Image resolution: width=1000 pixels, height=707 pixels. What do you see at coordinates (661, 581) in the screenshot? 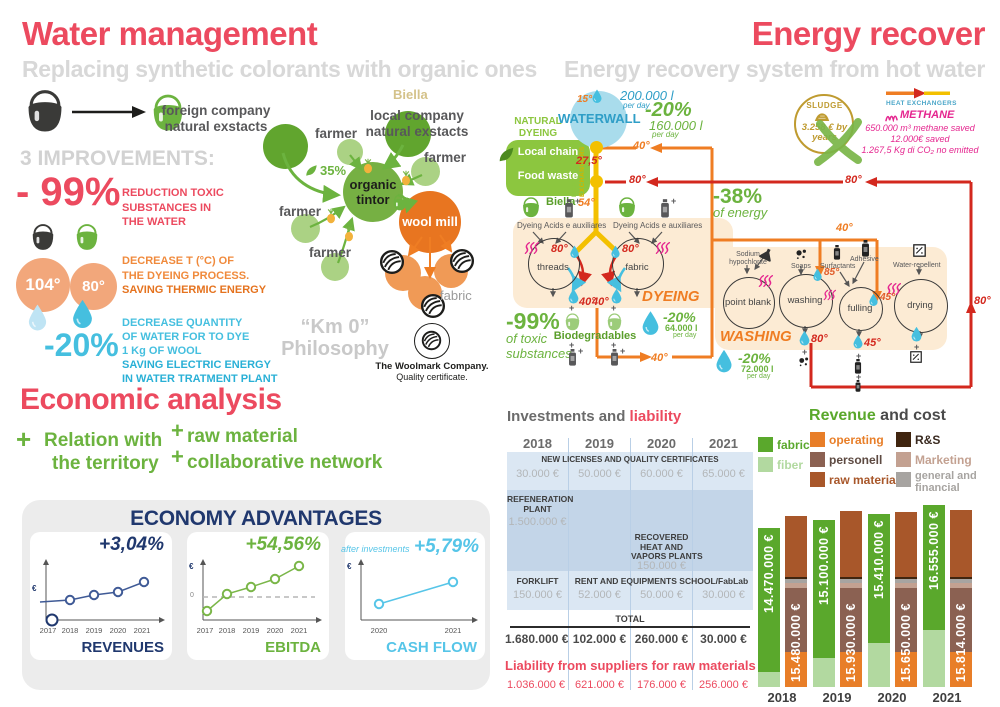
I see `rent-equipments-label: RENT AND EQUIPMENTS SCHOOL/FabLab` at bounding box center [661, 581].